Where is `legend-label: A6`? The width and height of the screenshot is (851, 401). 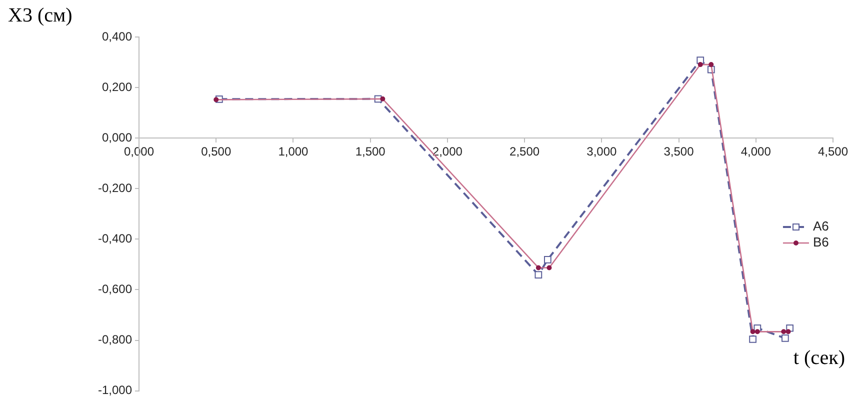 legend-label: A6 is located at coordinates (820, 226).